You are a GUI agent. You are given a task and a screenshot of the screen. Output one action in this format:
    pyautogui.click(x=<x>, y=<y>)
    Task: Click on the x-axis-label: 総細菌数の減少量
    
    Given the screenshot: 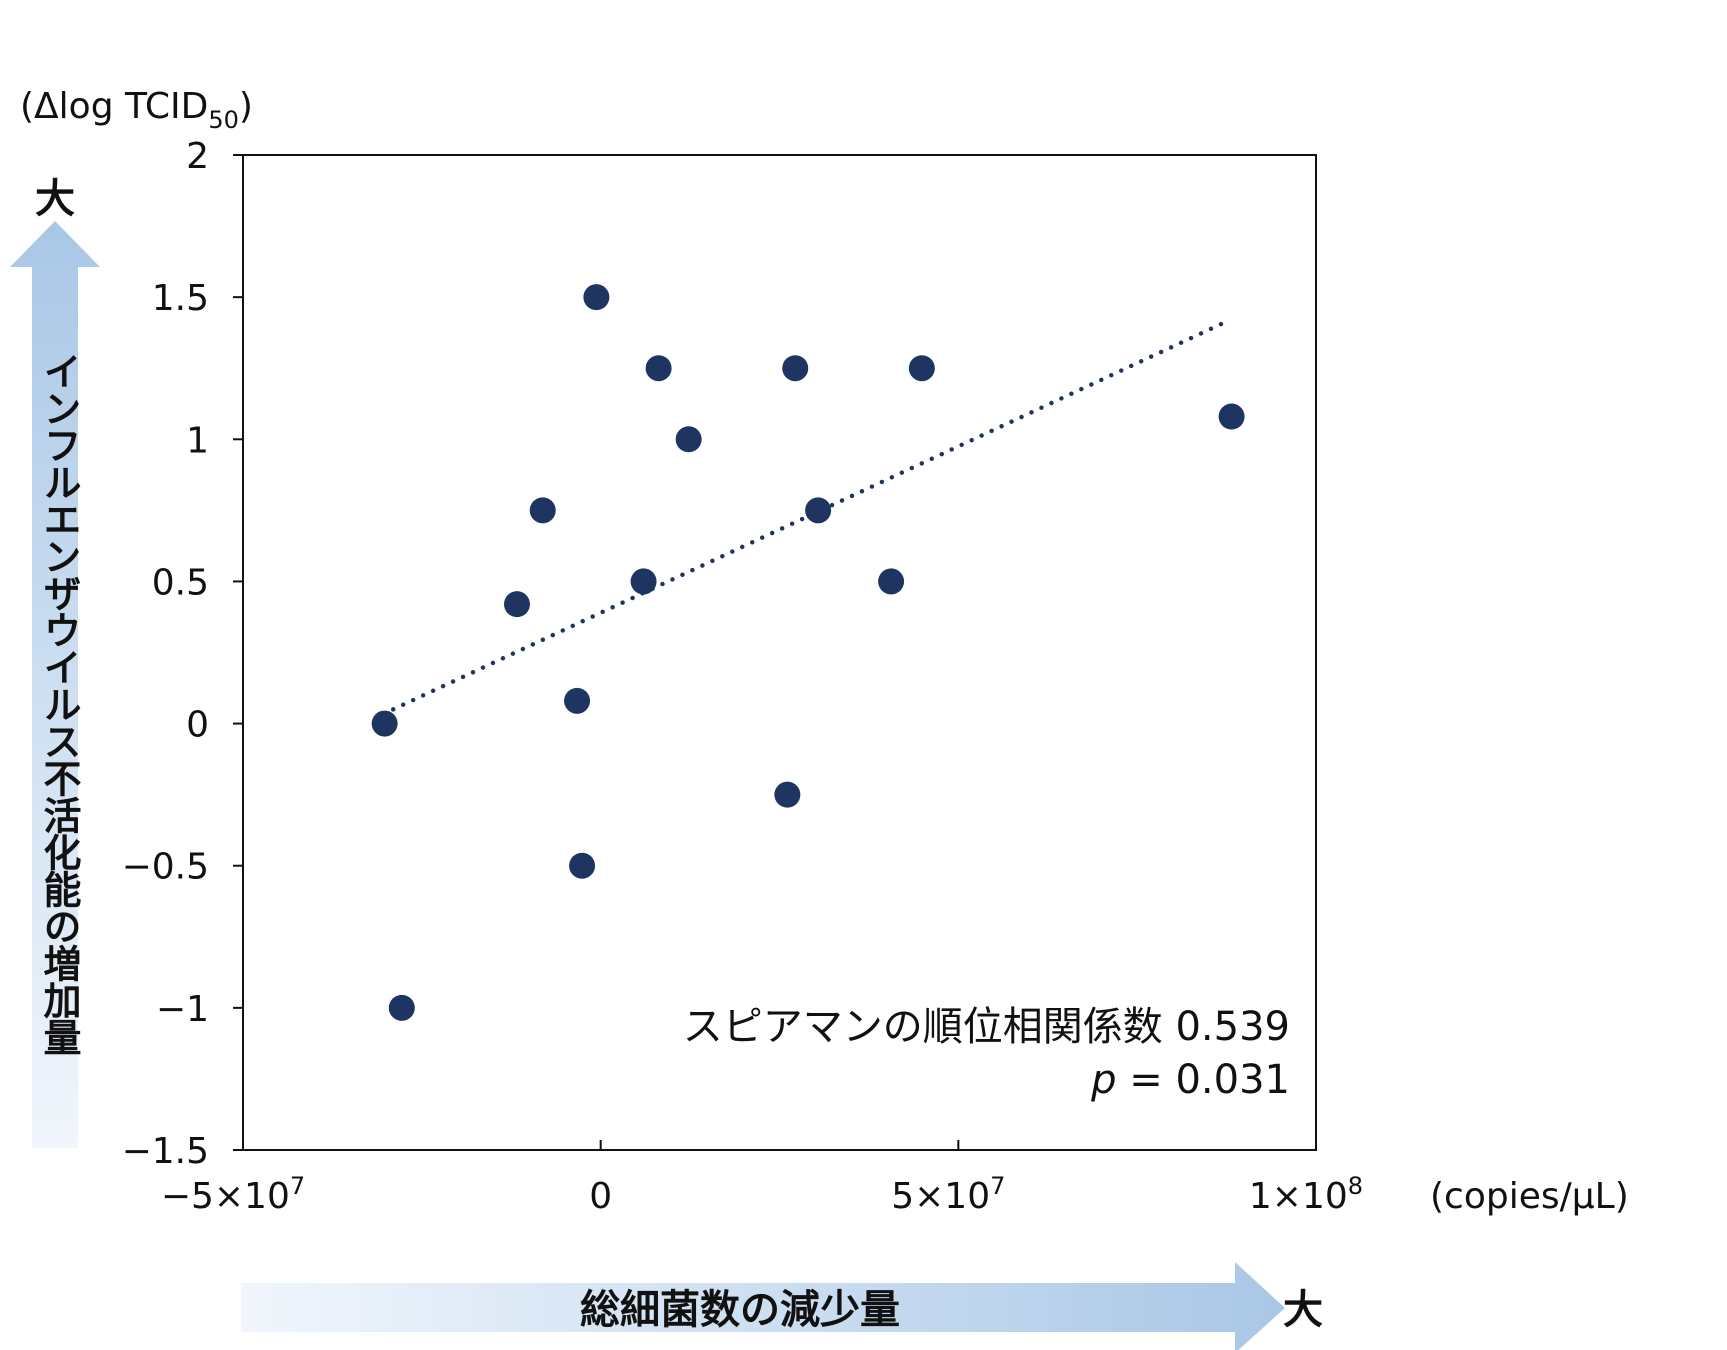 What is the action you would take?
    pyautogui.click(x=740, y=1310)
    